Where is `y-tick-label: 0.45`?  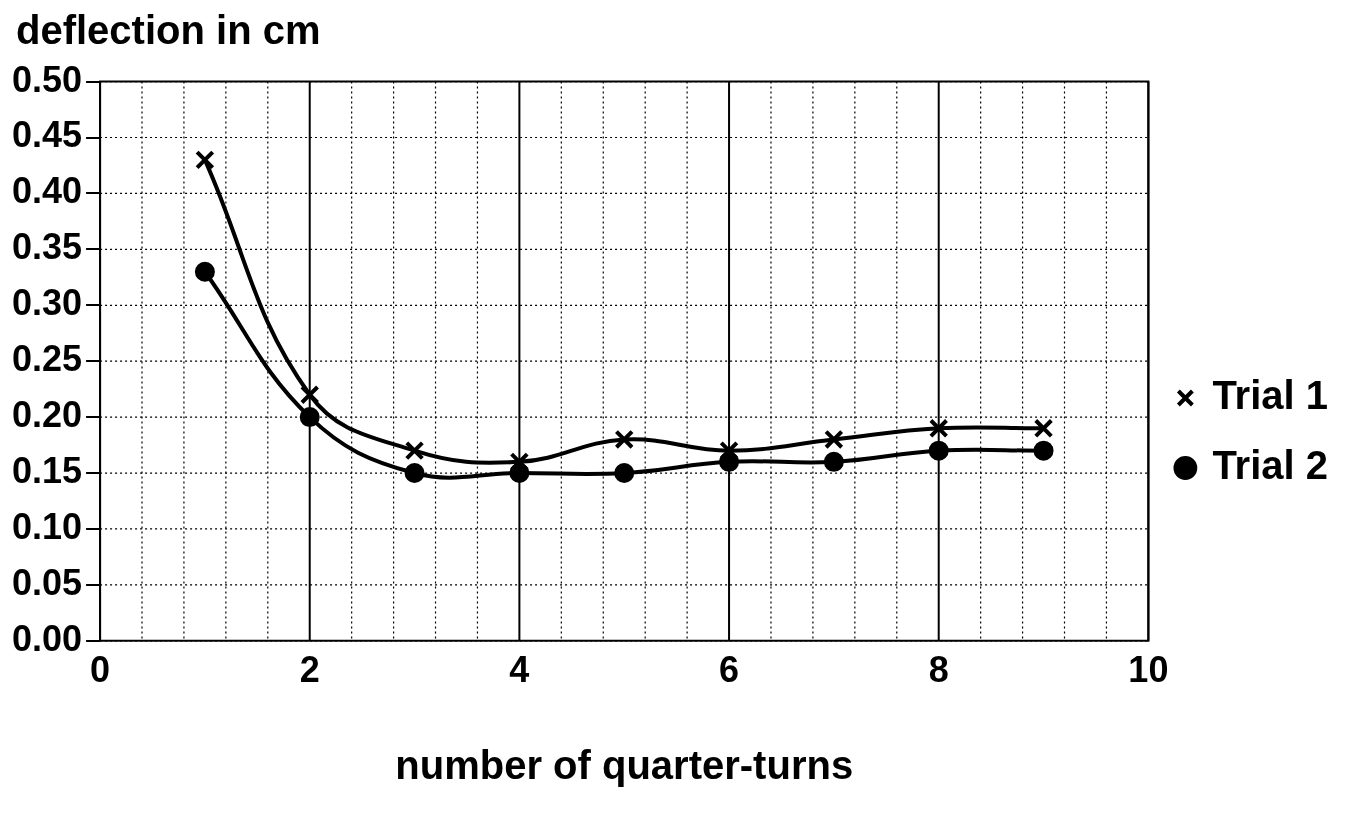 y-tick-label: 0.45 is located at coordinates (47, 135).